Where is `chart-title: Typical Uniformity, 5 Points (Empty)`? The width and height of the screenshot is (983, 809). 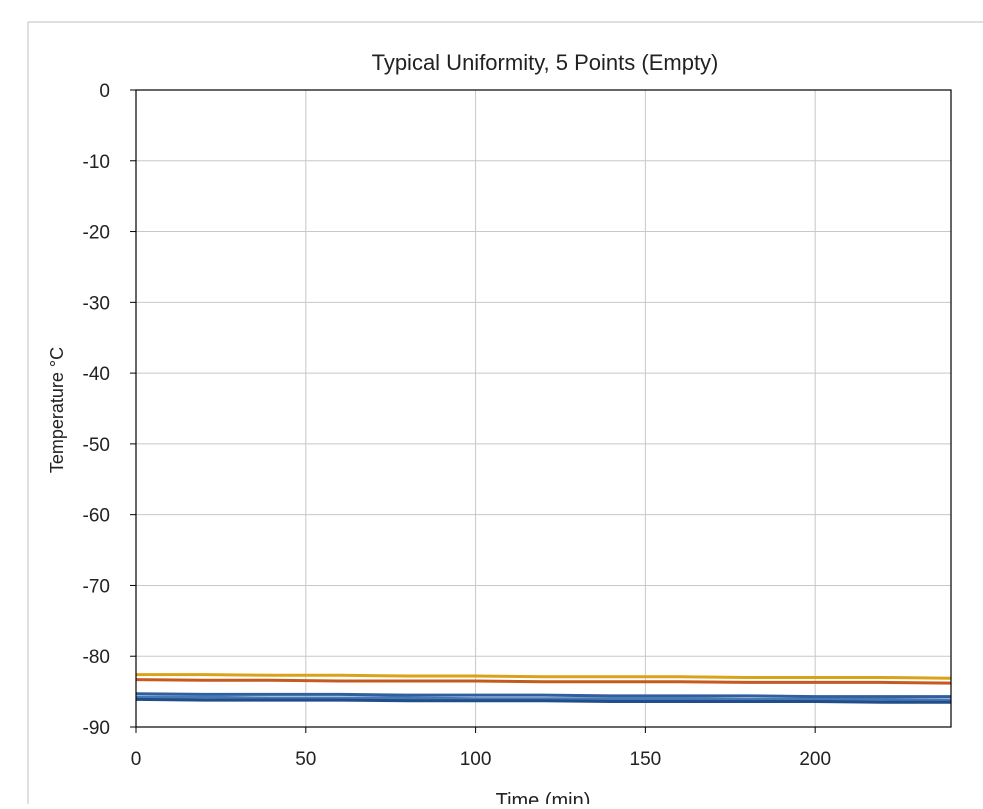
chart-title: Typical Uniformity, 5 Points (Empty) is located at coordinates (545, 62).